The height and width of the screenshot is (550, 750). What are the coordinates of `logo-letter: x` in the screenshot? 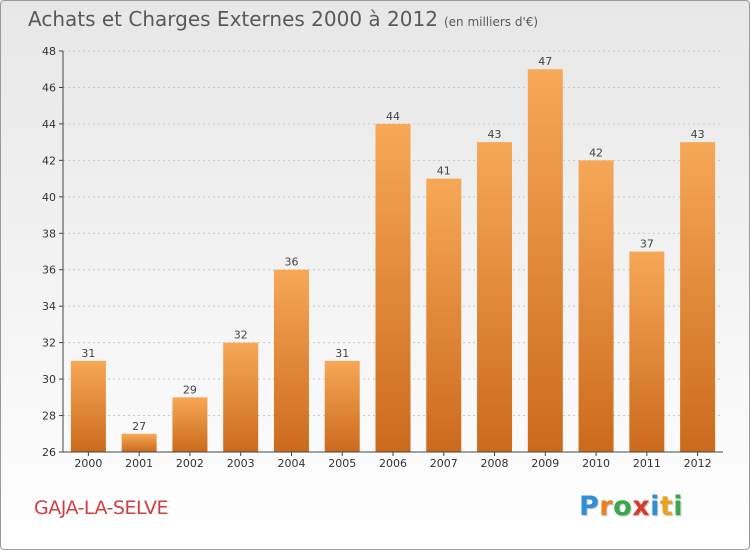 It's located at (641, 506).